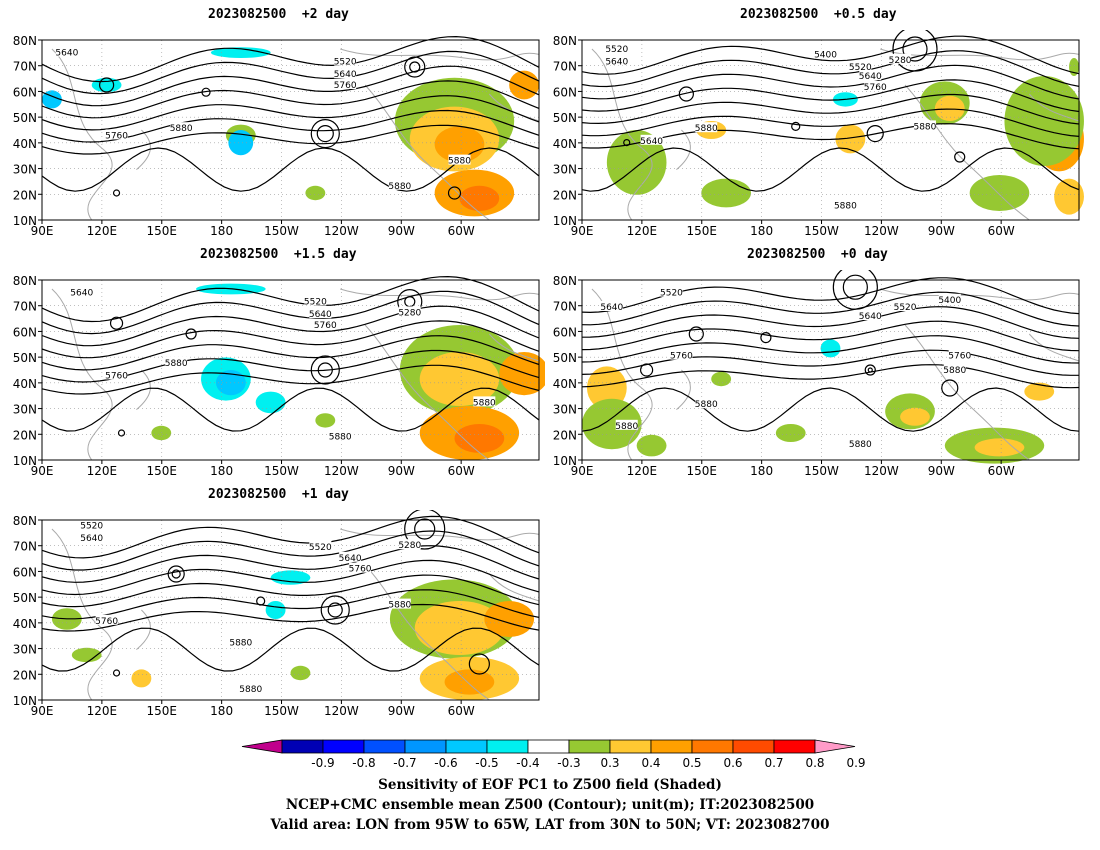  What do you see at coordinates (565, 41) in the screenshot?
I see `lat-tick-label: 80N` at bounding box center [565, 41].